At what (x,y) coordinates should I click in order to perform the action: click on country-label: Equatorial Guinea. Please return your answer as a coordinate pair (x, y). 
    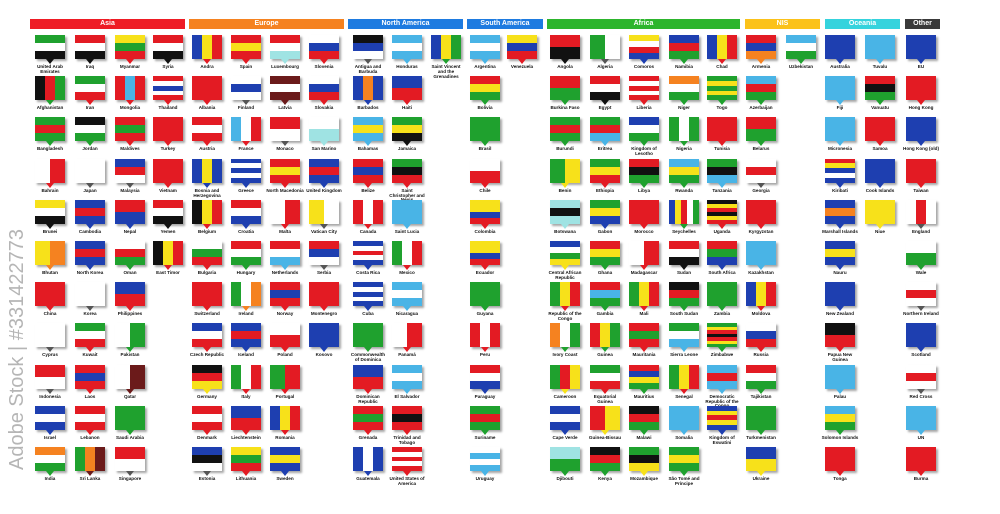
    Looking at the image, I should click on (605, 398).